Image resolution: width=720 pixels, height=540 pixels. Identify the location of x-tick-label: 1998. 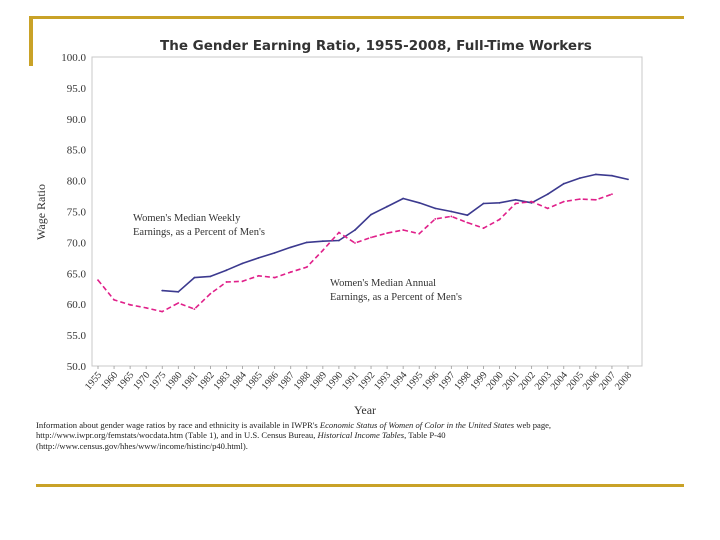
(462, 381).